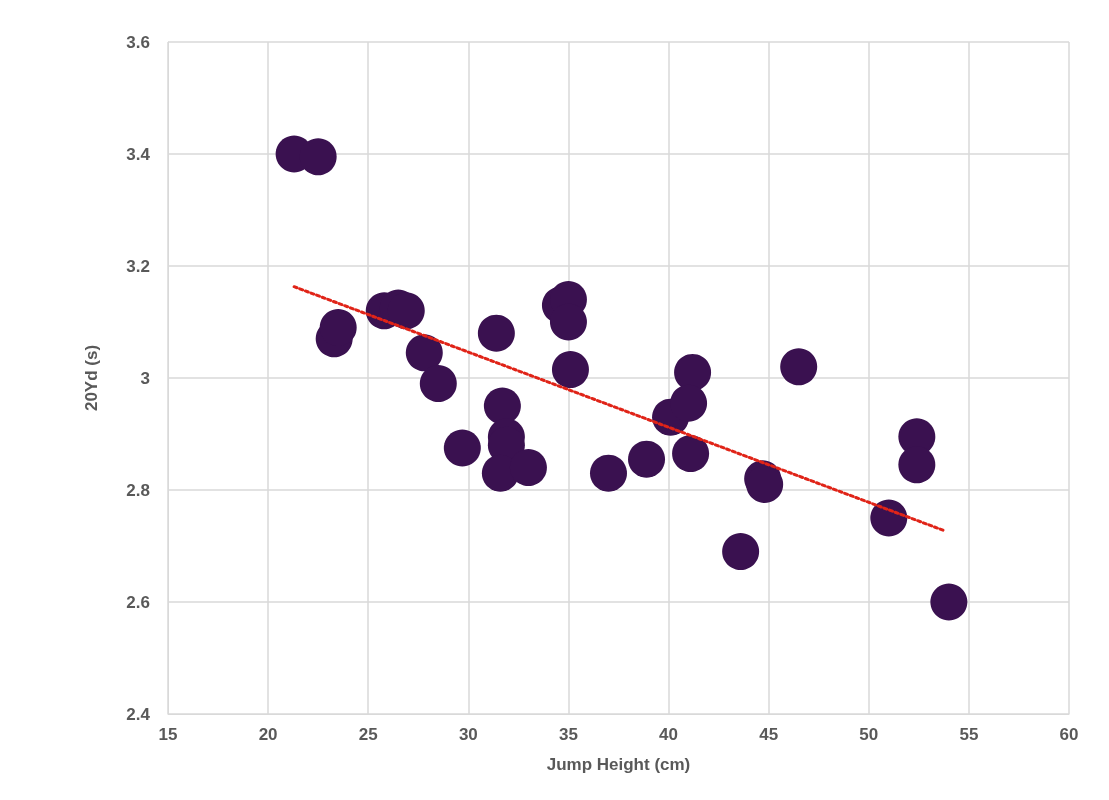  Describe the element at coordinates (138, 490) in the screenshot. I see `y-tick-label: 2.8` at that location.